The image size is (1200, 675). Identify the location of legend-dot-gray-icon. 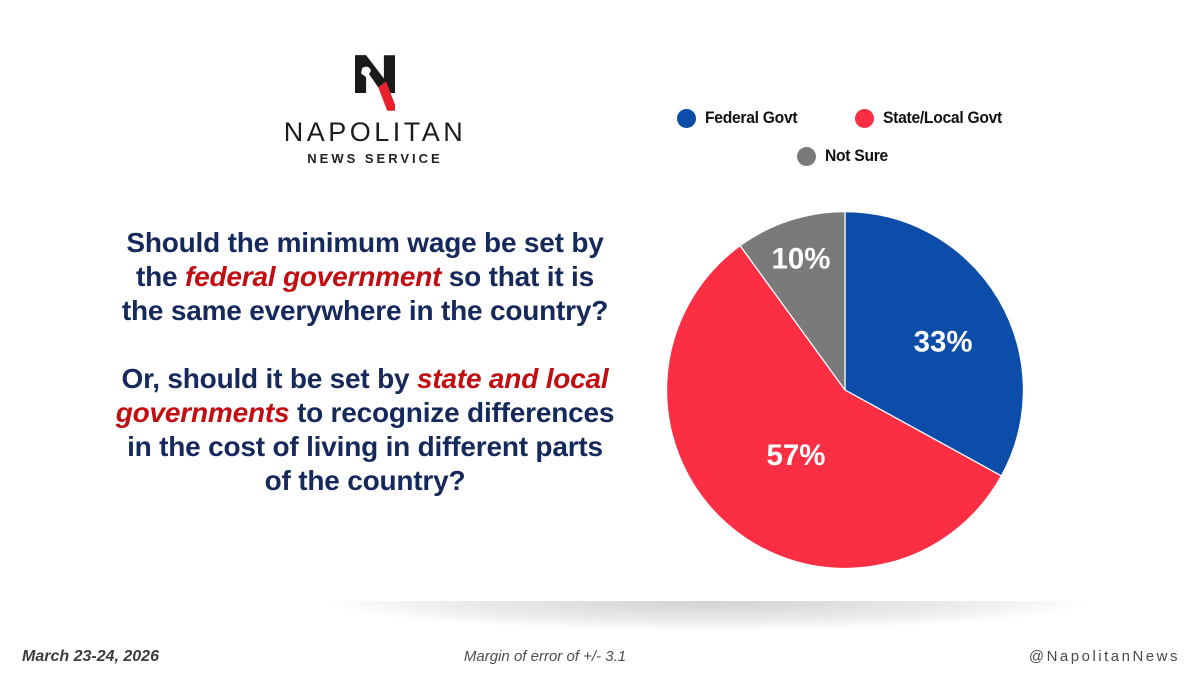
(806, 156).